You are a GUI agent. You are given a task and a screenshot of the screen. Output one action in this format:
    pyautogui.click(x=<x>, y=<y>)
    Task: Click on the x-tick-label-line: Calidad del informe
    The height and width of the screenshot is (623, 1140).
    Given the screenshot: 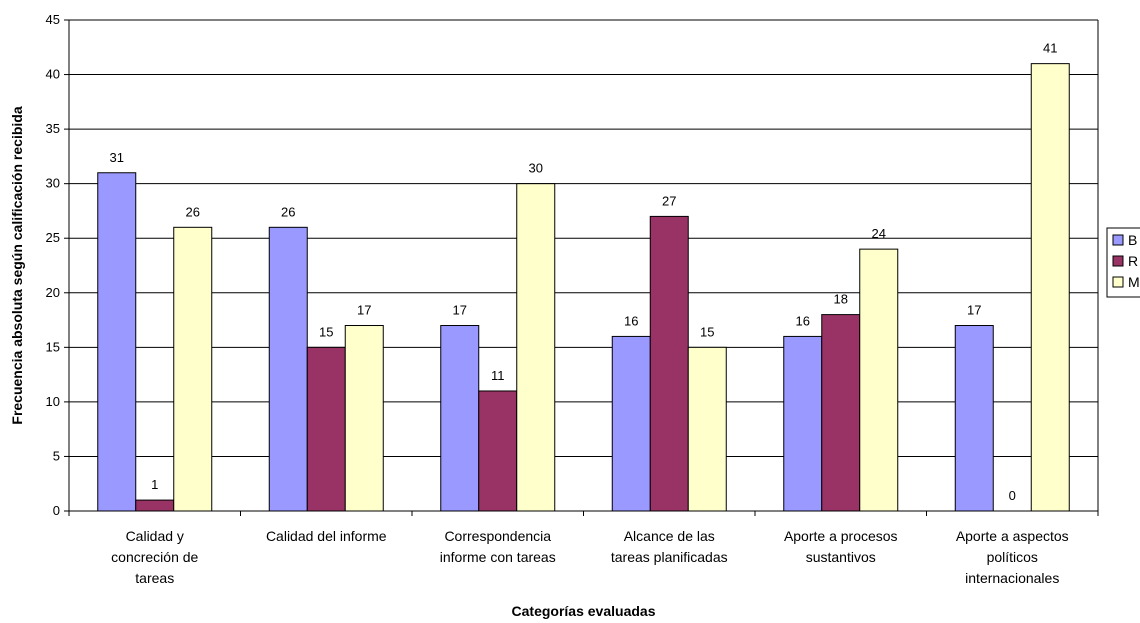 What is the action you would take?
    pyautogui.click(x=326, y=536)
    